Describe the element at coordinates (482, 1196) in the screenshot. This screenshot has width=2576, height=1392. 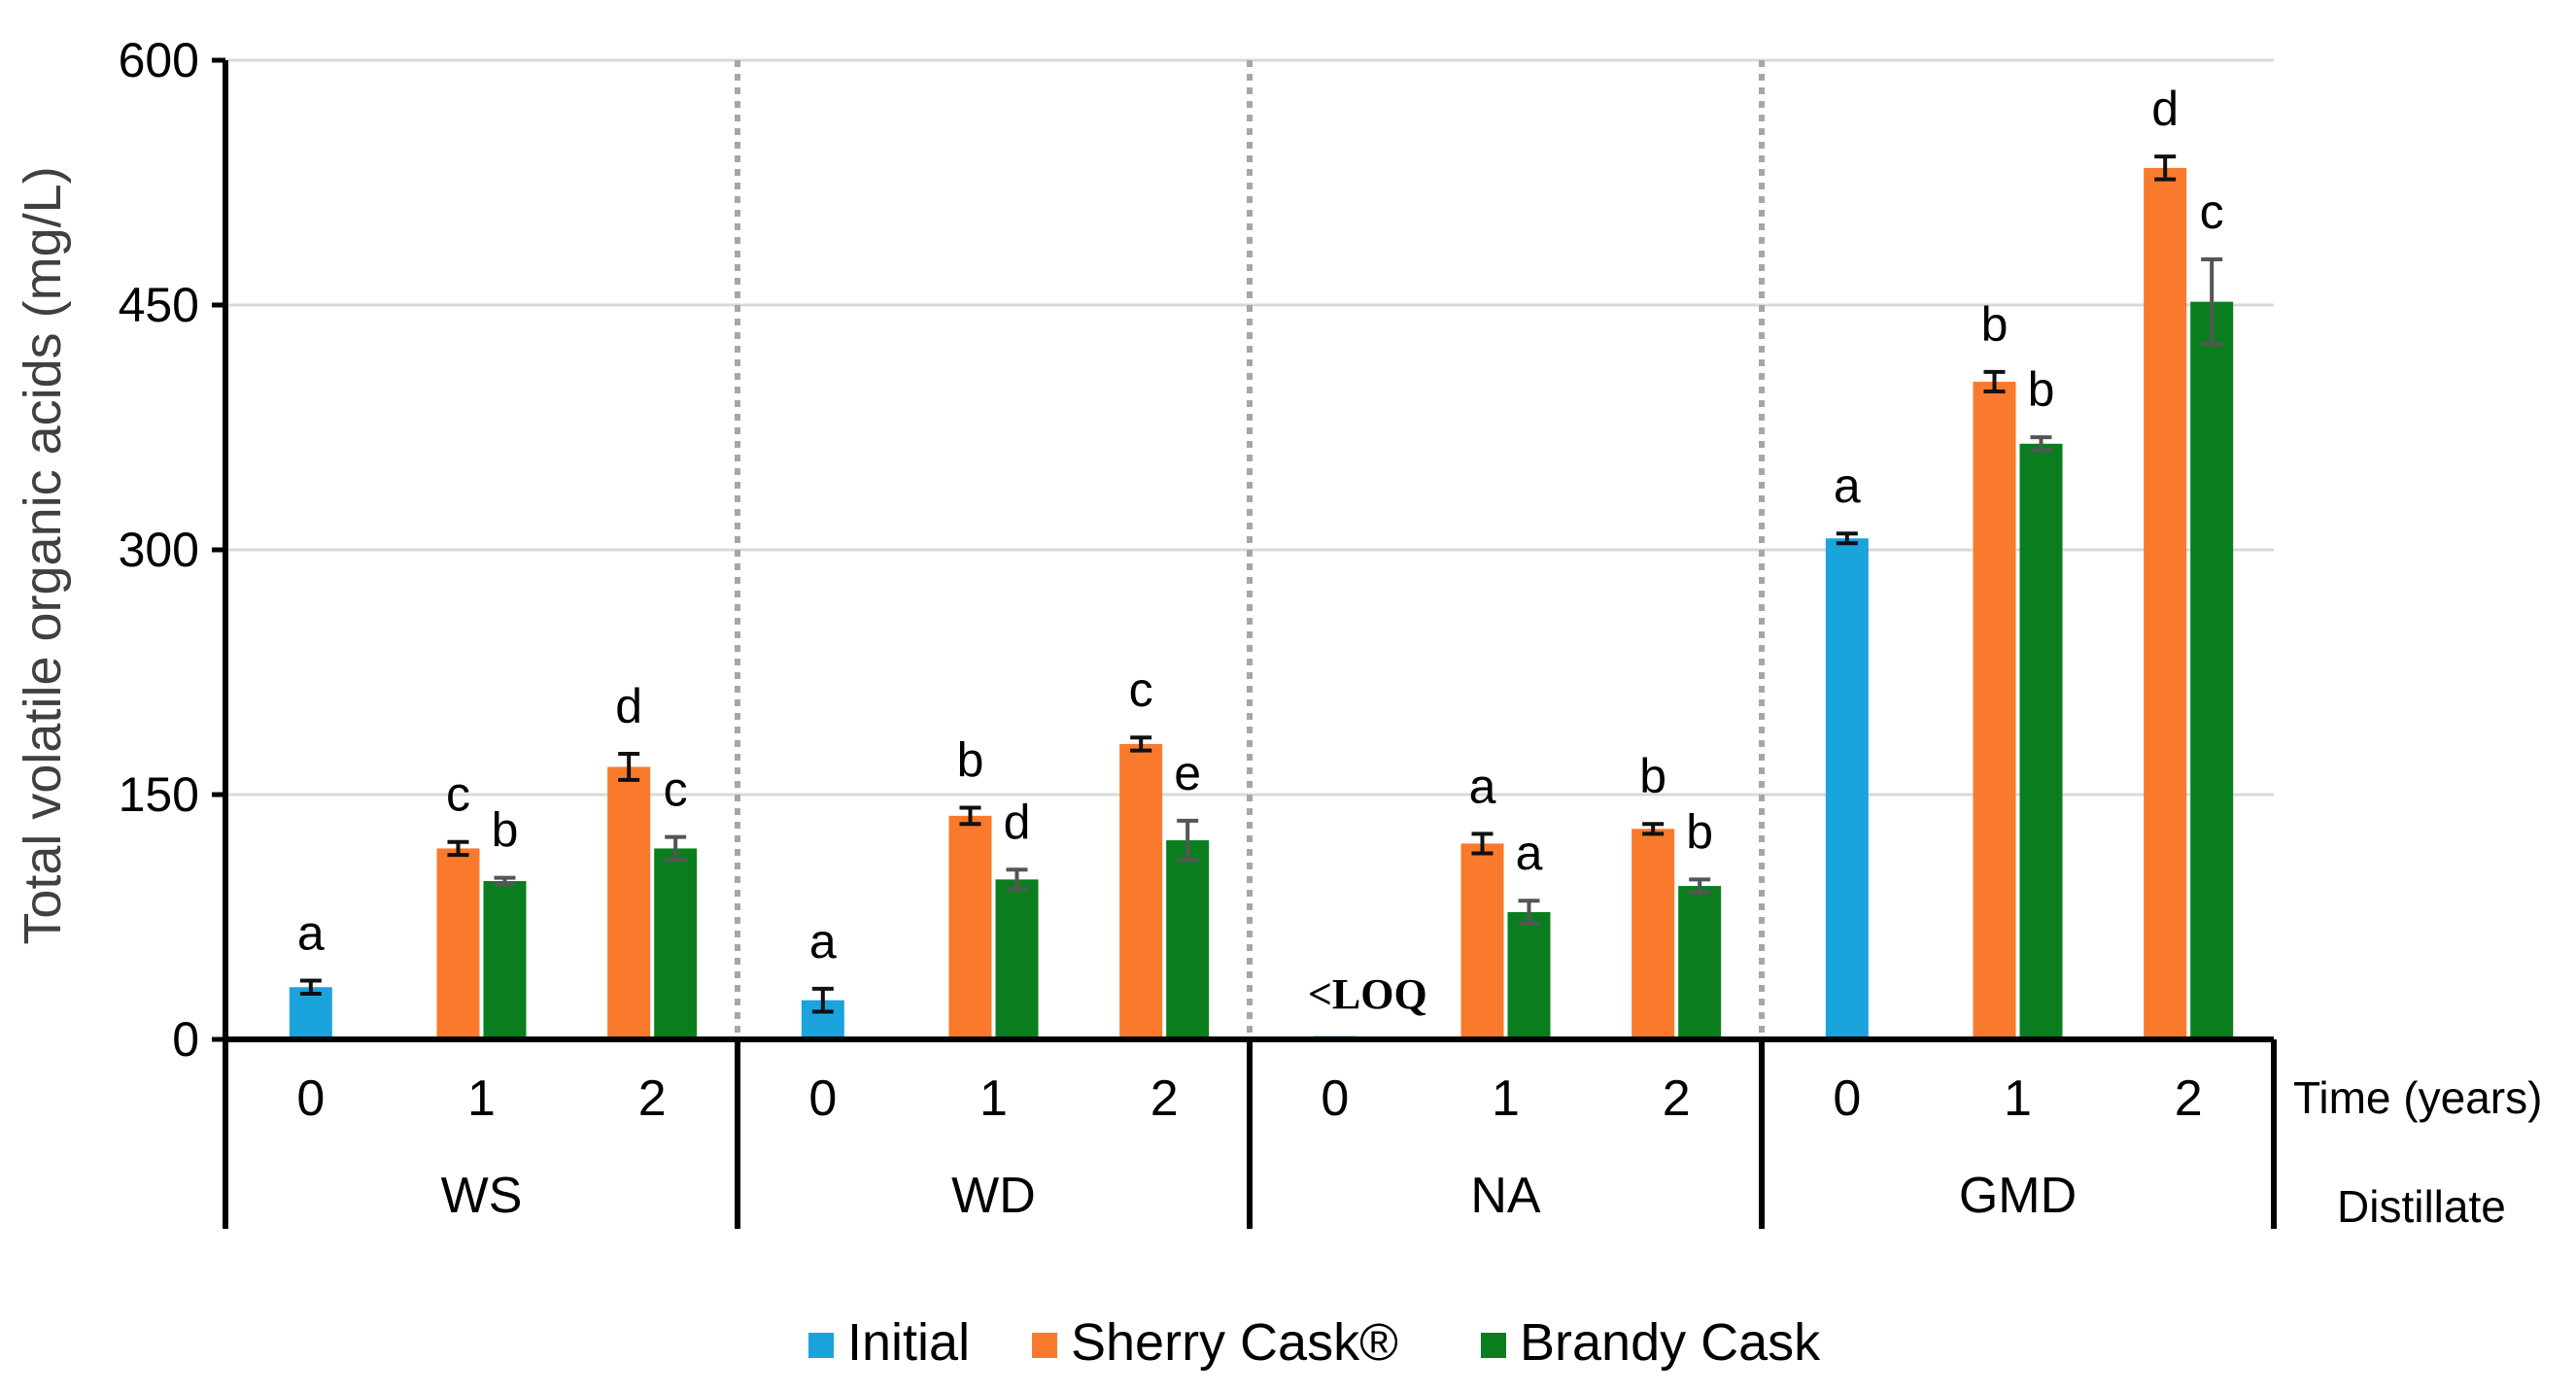
I see `distillate-label: WS` at that location.